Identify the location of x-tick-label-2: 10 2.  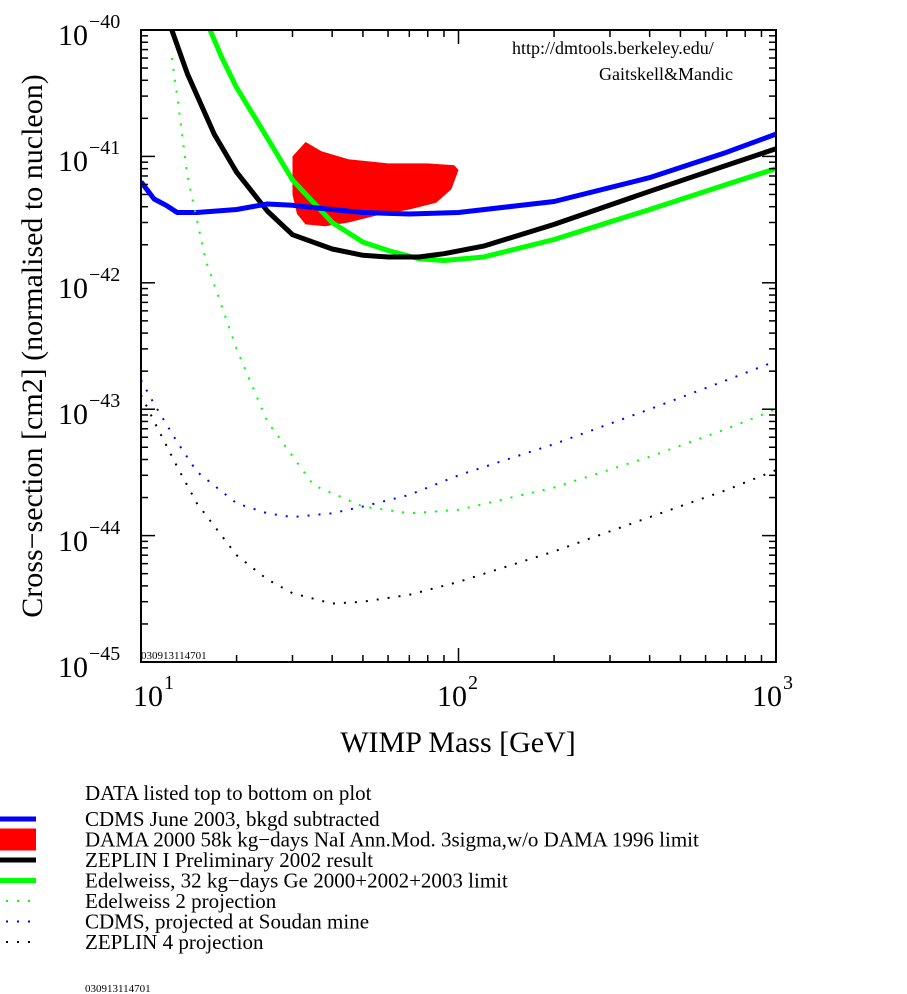
(457, 692).